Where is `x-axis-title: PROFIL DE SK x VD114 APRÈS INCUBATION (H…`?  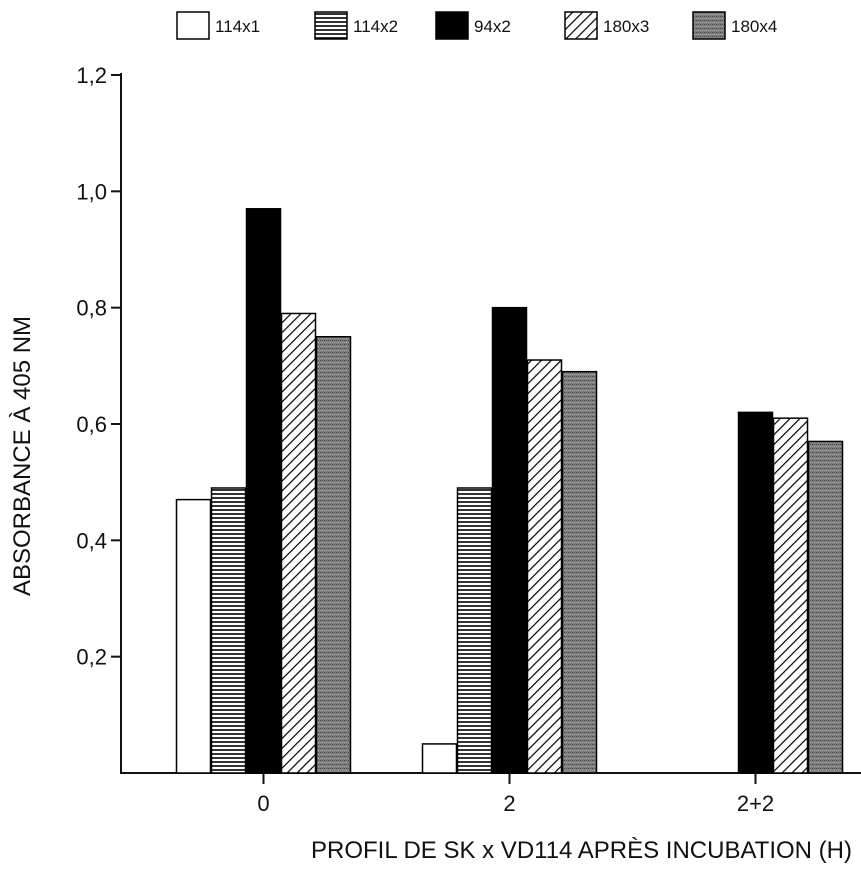
x-axis-title: PROFIL DE SK x VD114 APRÈS INCUBATION (H… is located at coordinates (581, 850).